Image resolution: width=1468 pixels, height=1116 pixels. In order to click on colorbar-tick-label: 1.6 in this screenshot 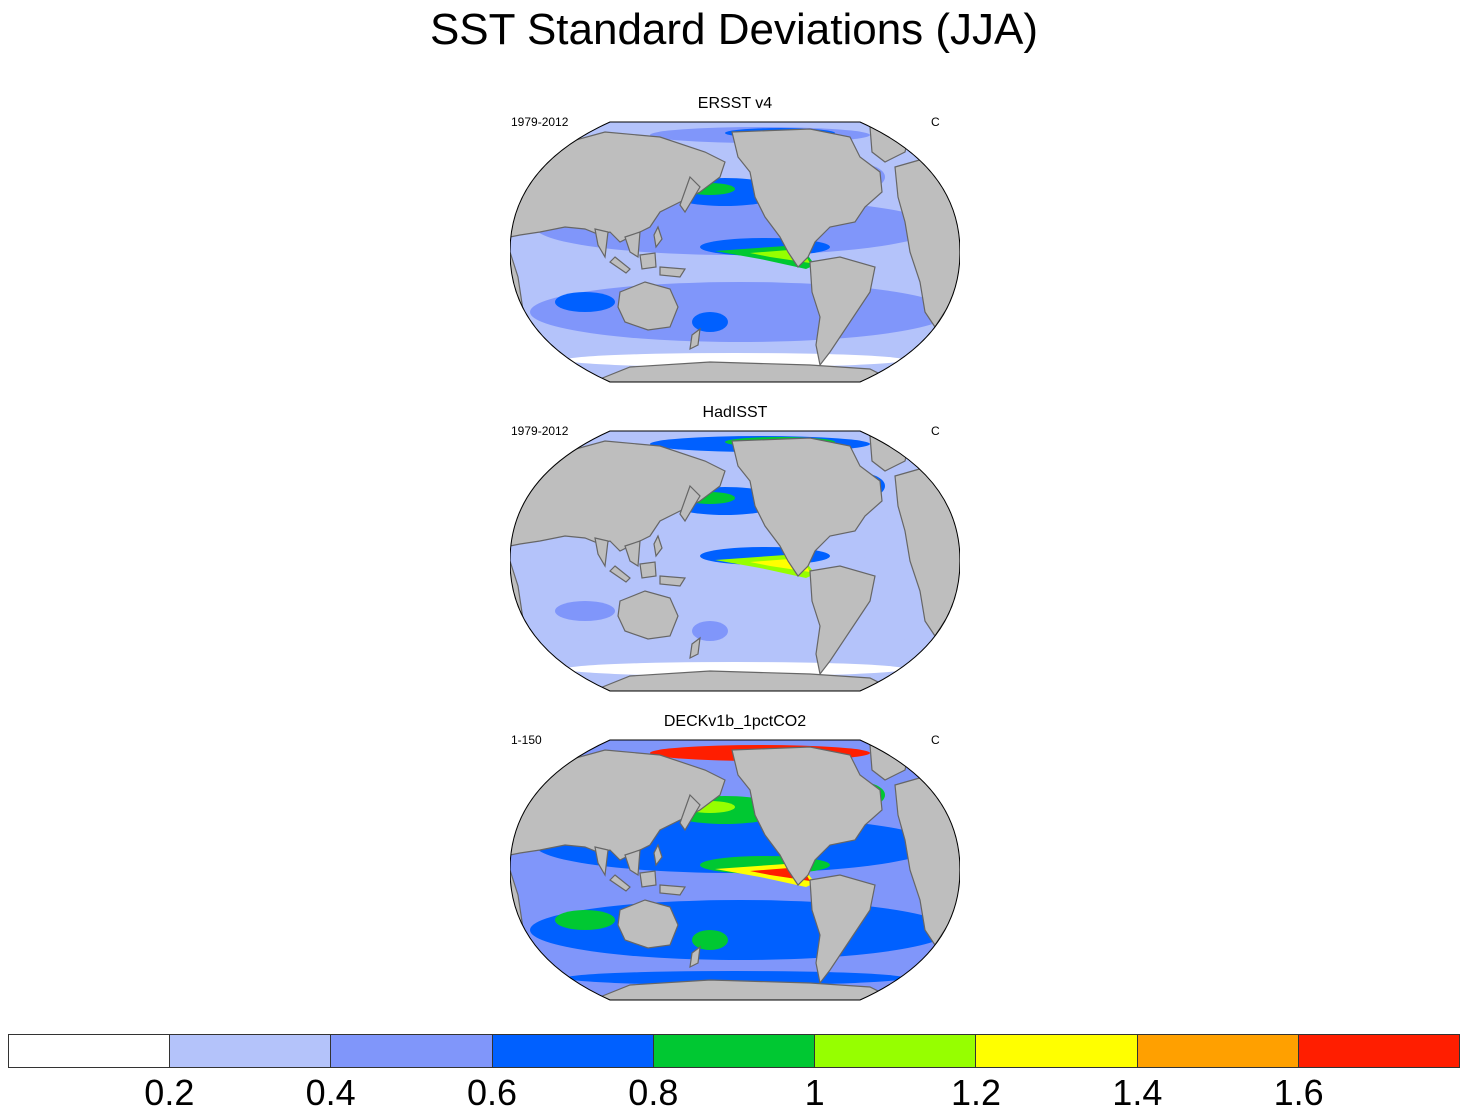, I will do `click(1298, 1092)`.